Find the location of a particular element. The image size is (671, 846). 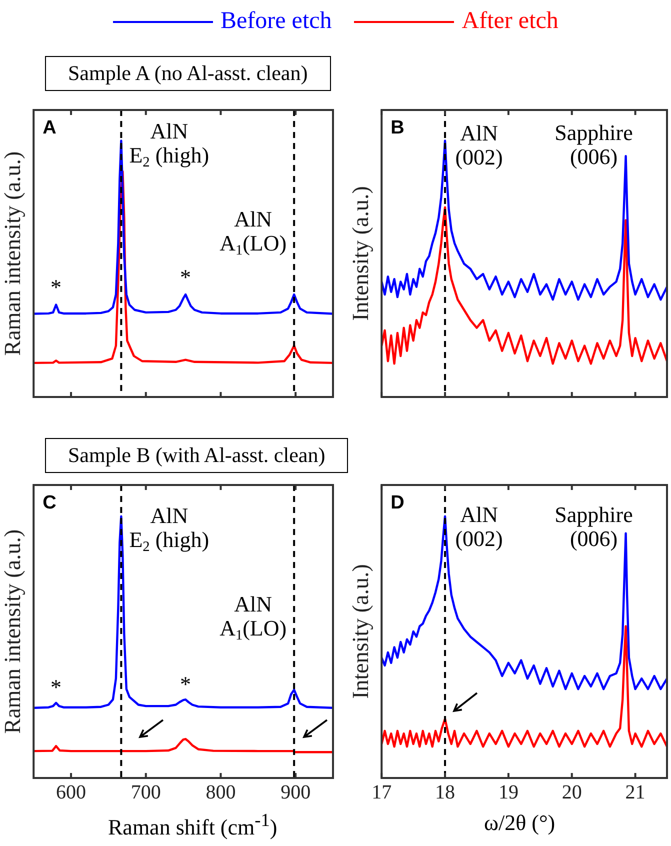

x-tick-label: 21 is located at coordinates (635, 792).